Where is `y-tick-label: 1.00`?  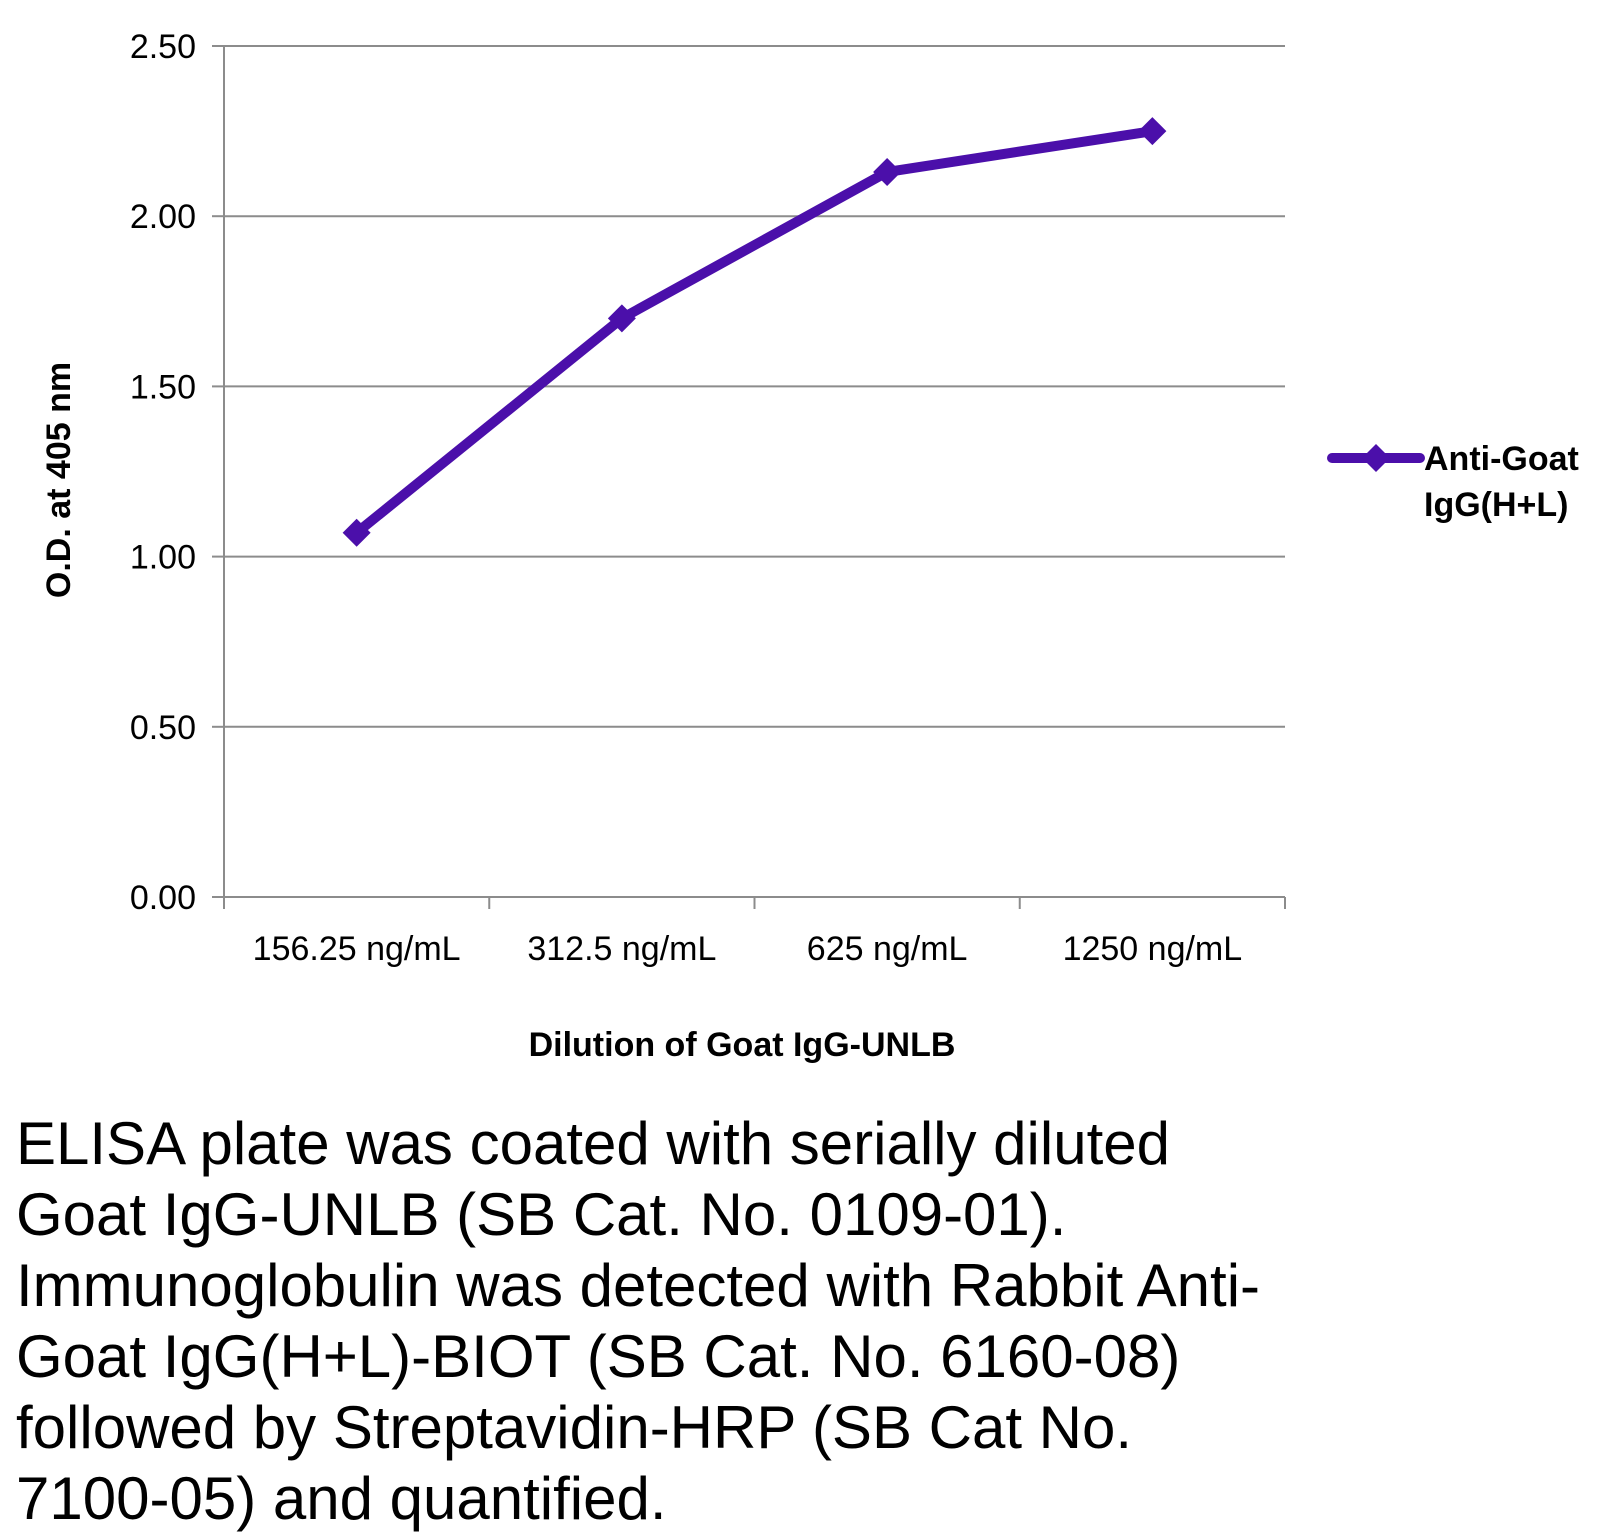 y-tick-label: 1.00 is located at coordinates (163, 558).